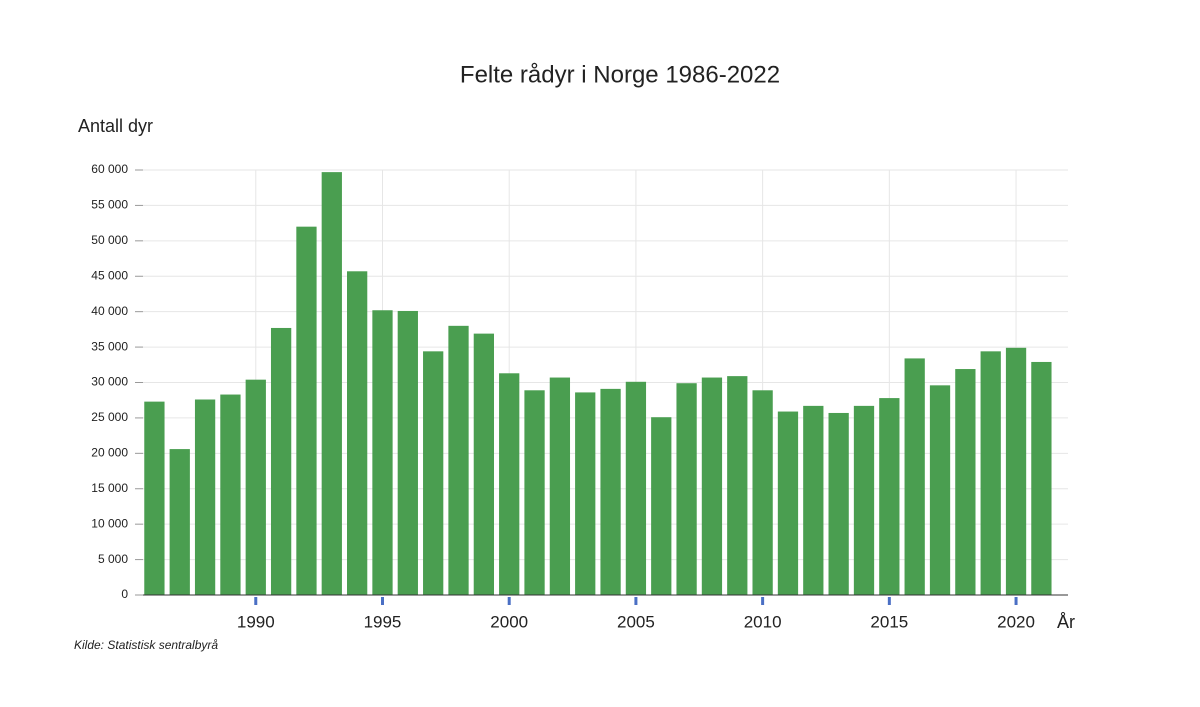  Describe the element at coordinates (109, 382) in the screenshot. I see `y-tick-label: 30 000` at that location.